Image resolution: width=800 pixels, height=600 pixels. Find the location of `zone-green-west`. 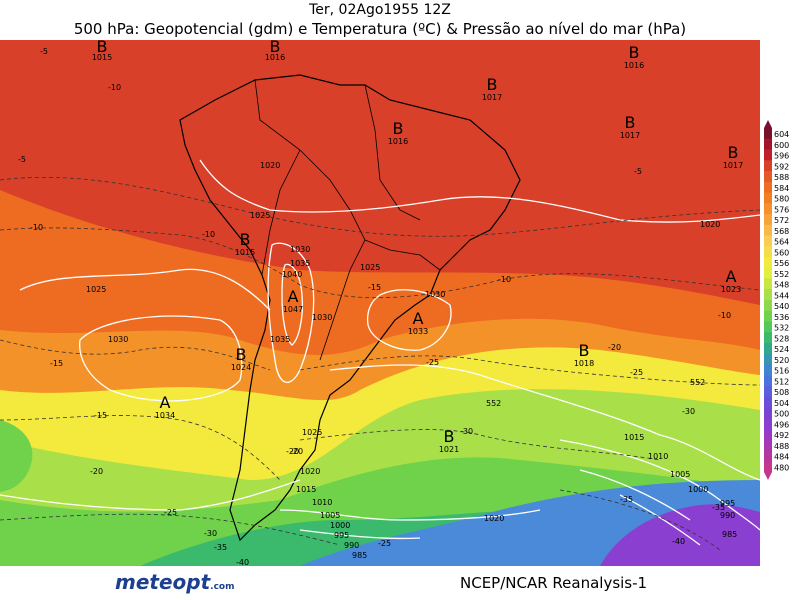

zone-green-west is located at coordinates (16, 456).